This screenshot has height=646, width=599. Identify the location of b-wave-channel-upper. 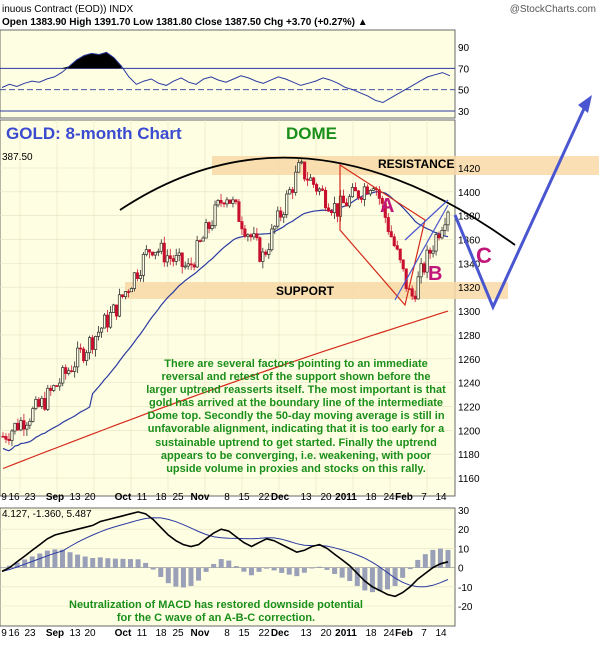
(426, 220).